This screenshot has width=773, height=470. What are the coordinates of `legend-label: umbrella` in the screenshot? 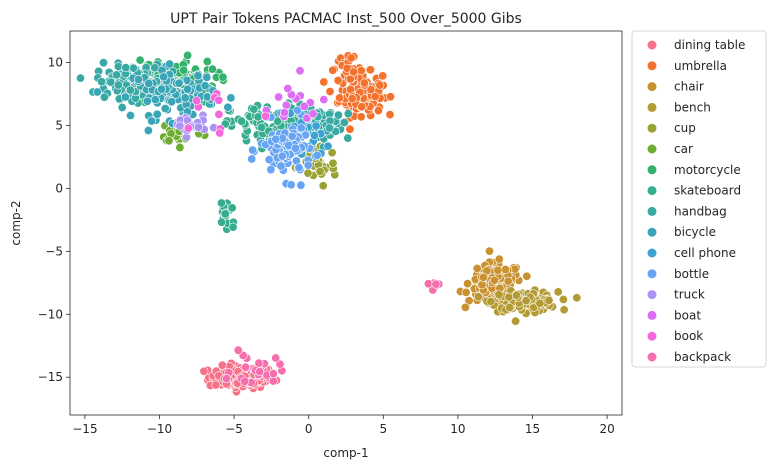 It's located at (700, 66).